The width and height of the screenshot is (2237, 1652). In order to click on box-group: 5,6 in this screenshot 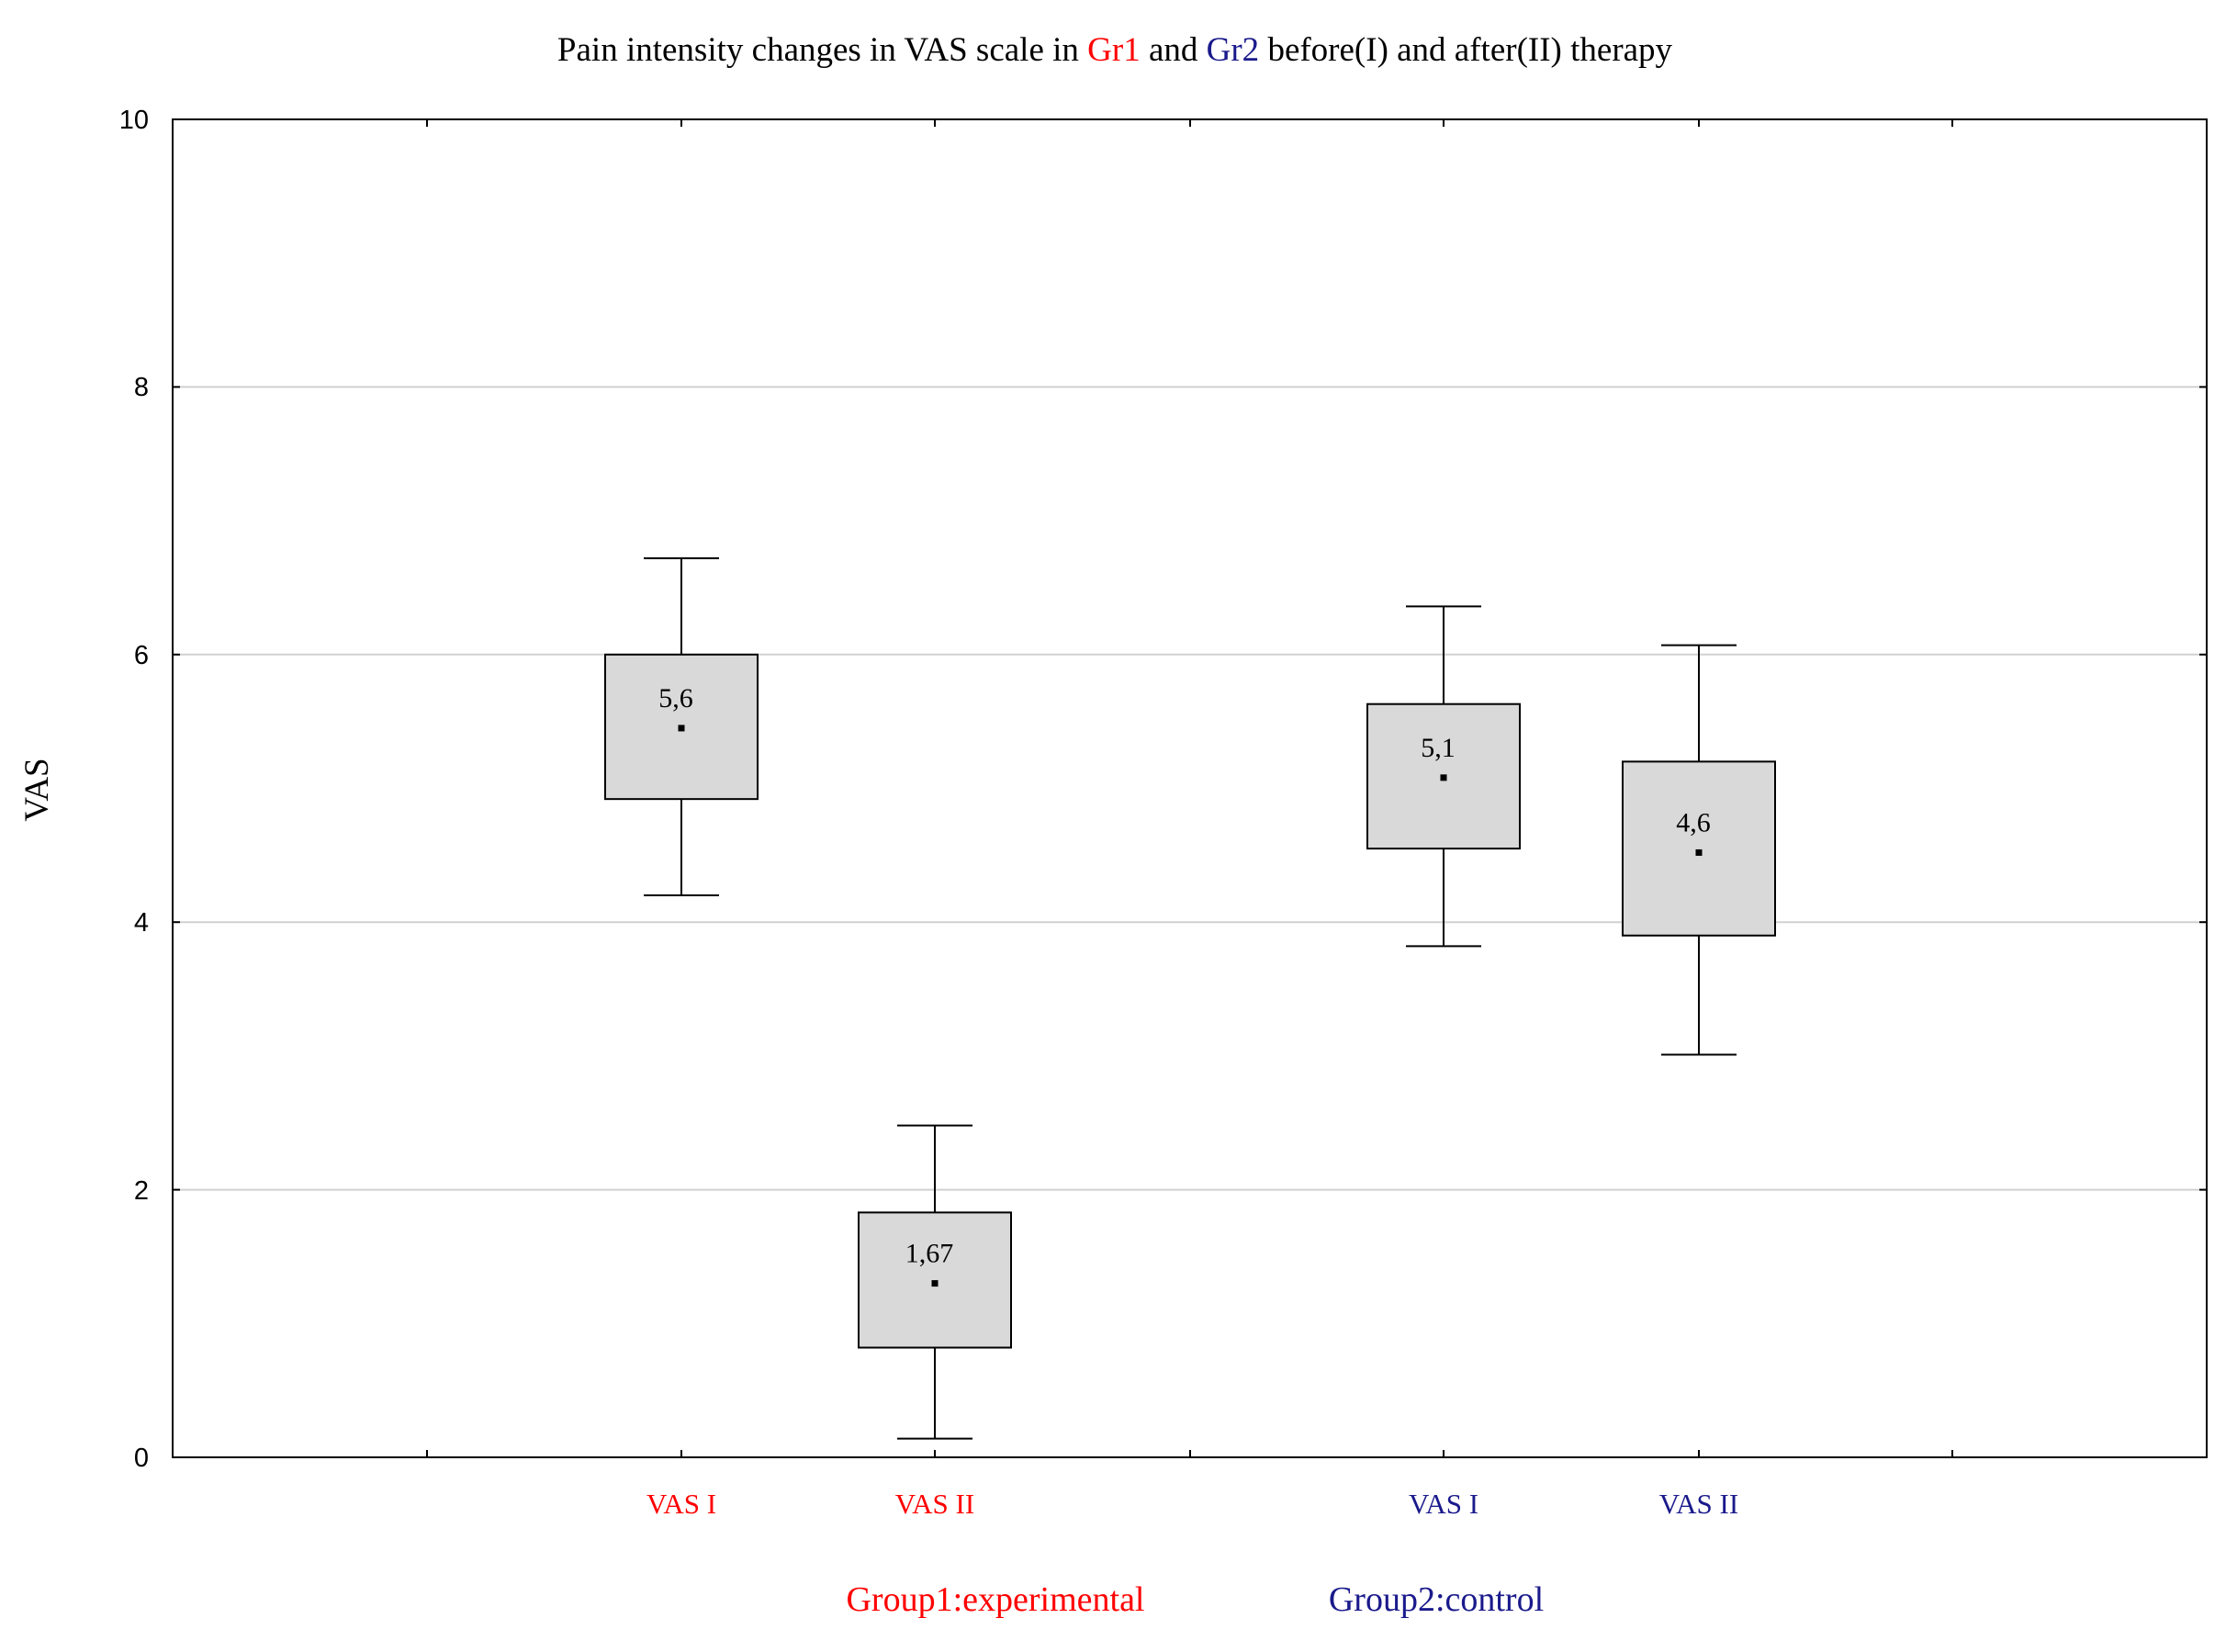, I will do `click(681, 726)`.